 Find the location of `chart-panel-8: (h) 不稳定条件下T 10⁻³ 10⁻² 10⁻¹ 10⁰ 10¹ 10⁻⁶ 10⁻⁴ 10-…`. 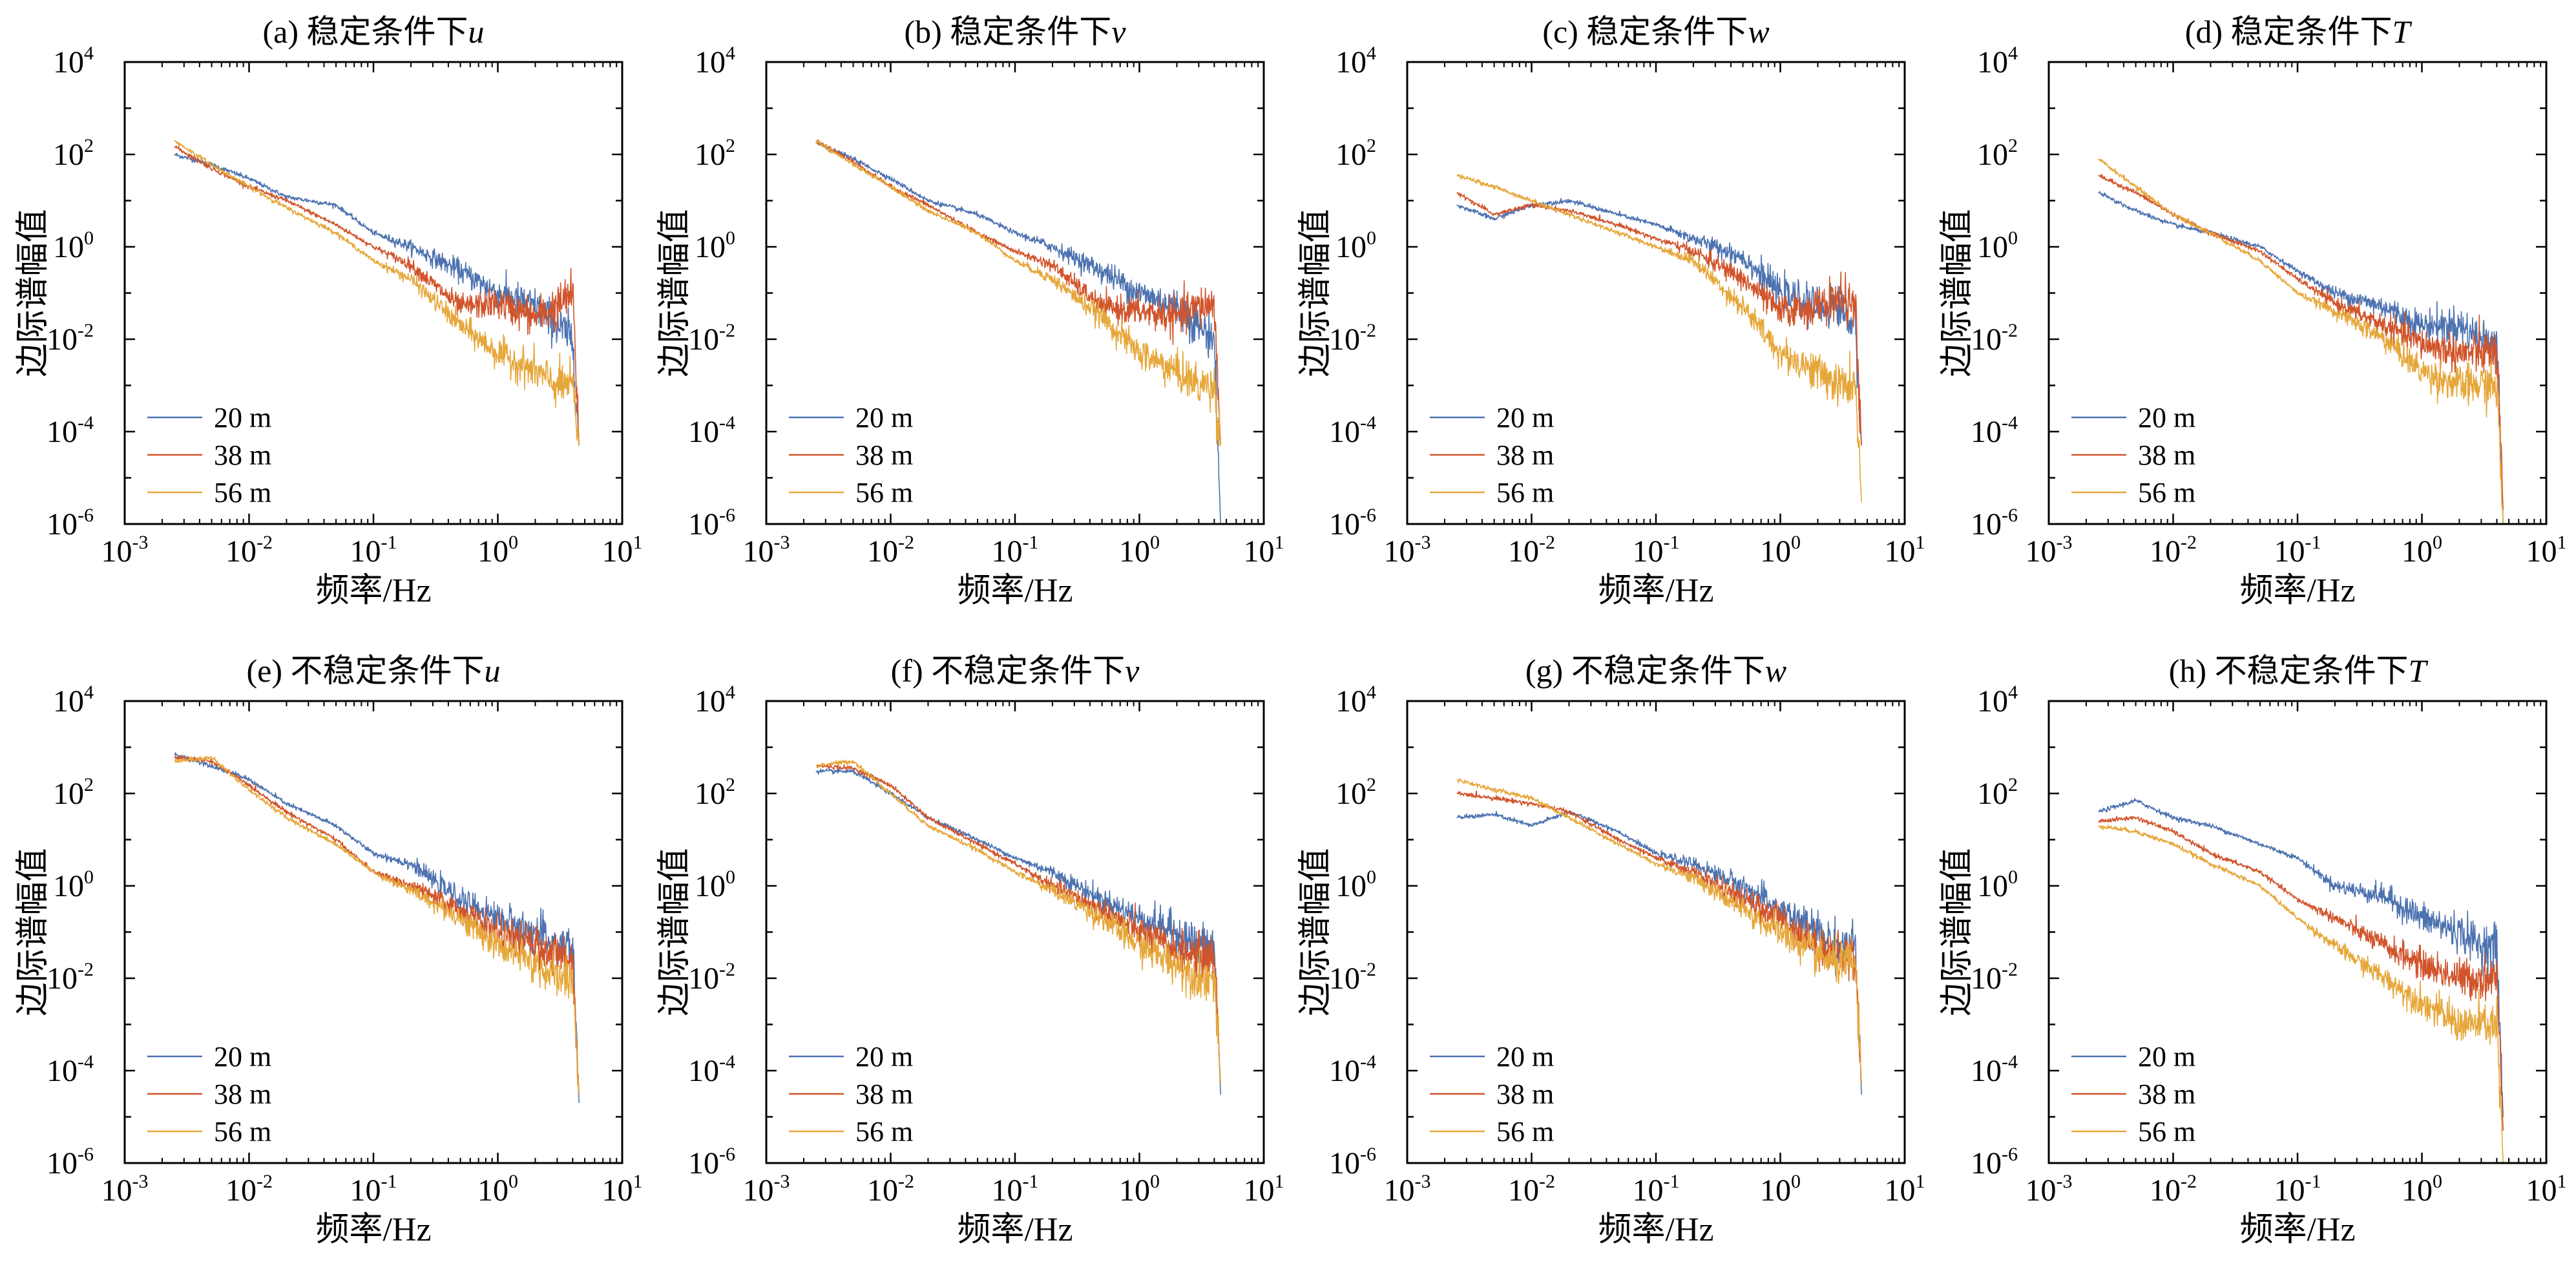

chart-panel-8: (h) 不稳定条件下T 10⁻³ 10⁻² 10⁻¹ 10⁰ 10¹ 10⁻⁶ 10⁻⁴ 10-… is located at coordinates (2253, 950).